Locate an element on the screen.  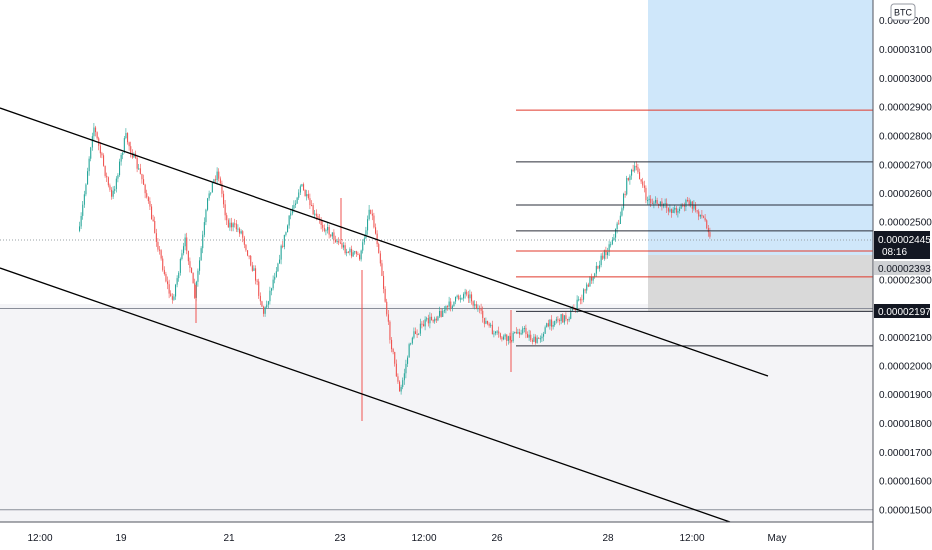
currency-badge is located at coordinates (903, 12).